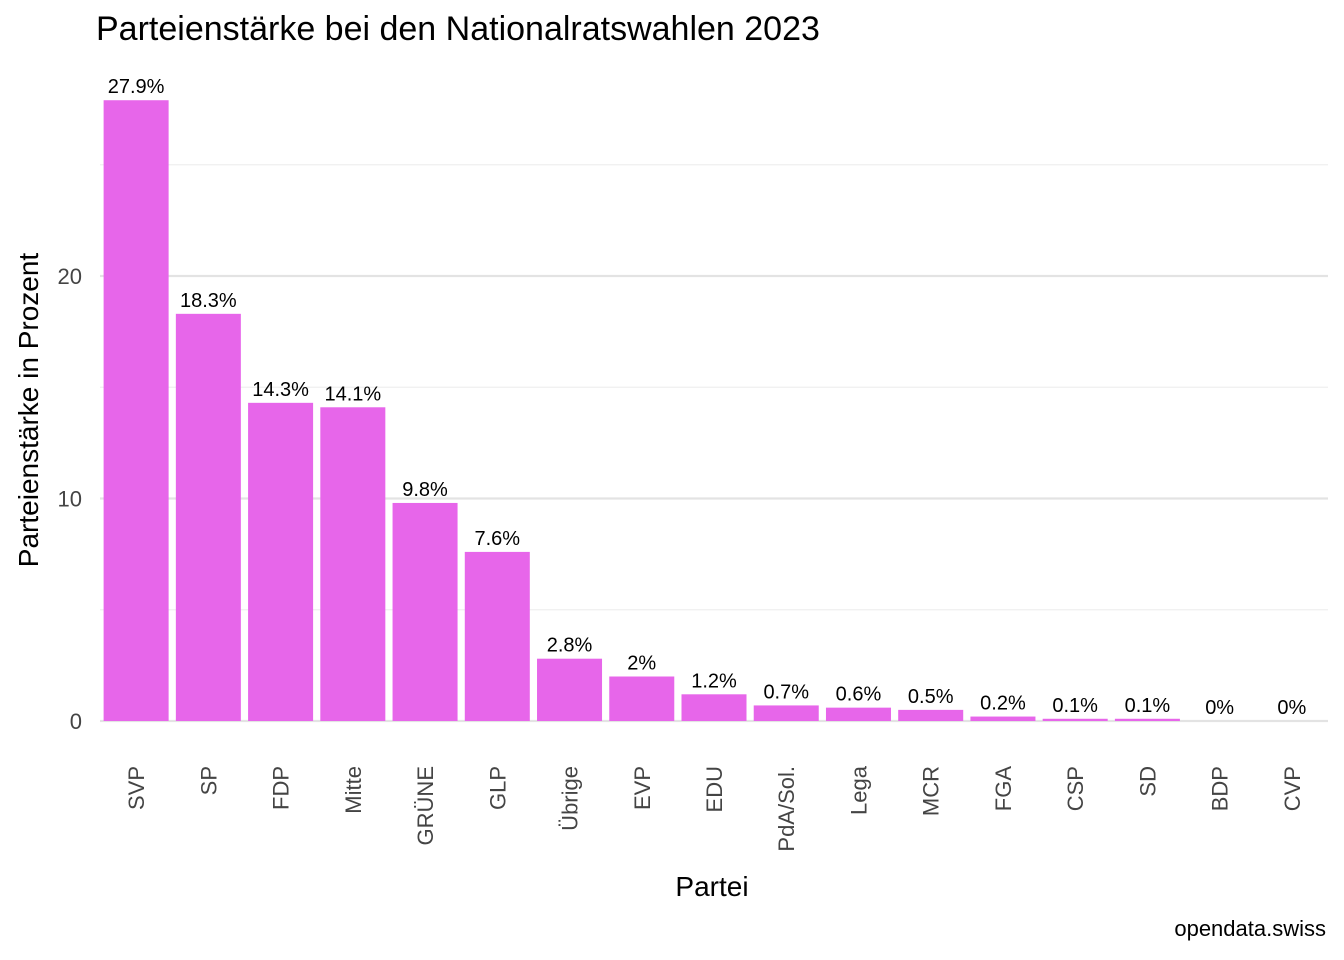  I want to click on x-tick-label: SVP, so click(136, 788).